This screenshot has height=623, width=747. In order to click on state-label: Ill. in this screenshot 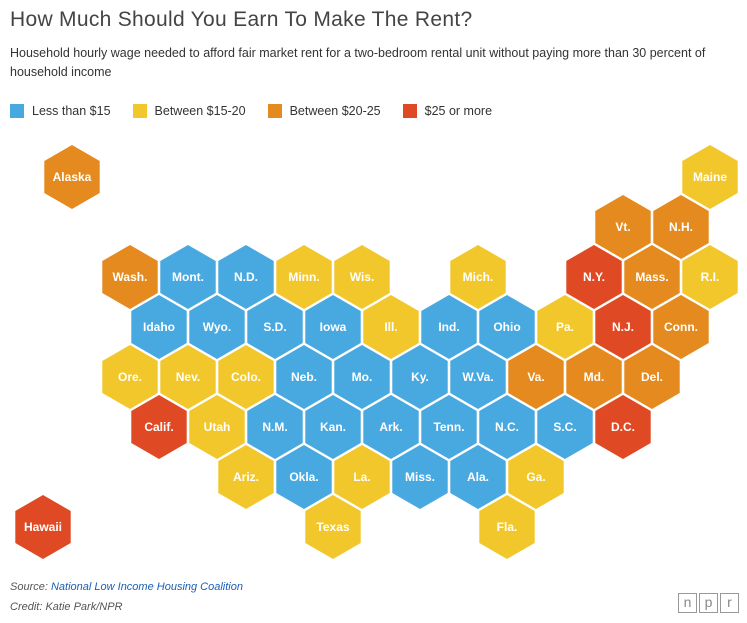, I will do `click(390, 327)`.